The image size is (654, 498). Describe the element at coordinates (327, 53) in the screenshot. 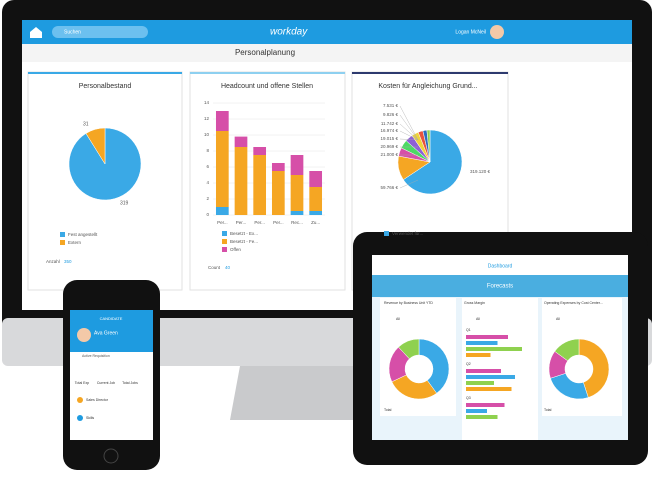

I see `title-bar` at that location.